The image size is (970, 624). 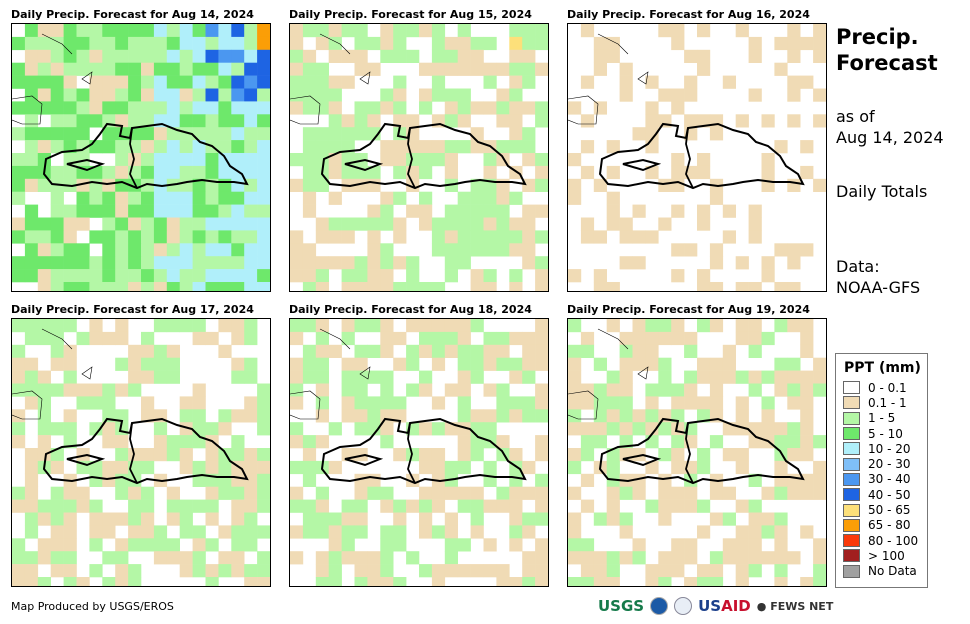 What do you see at coordinates (889, 510) in the screenshot?
I see `legend-label: 50 - 65` at bounding box center [889, 510].